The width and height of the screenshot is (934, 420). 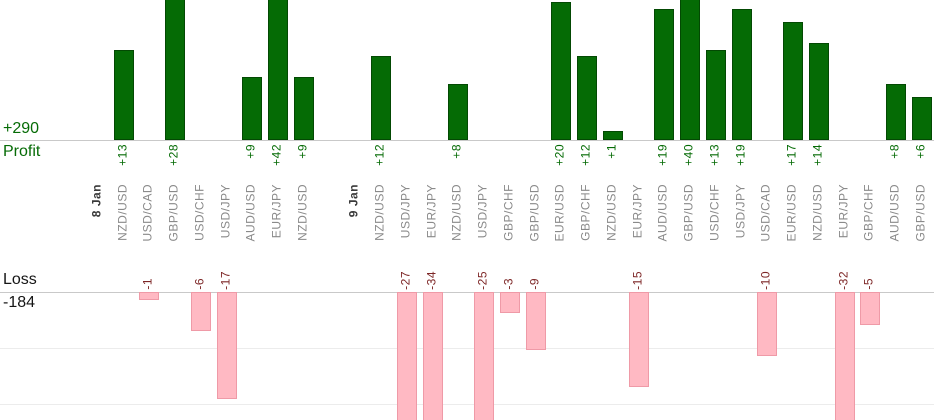 What do you see at coordinates (225, 280) in the screenshot?
I see `loss-value-label: -17` at bounding box center [225, 280].